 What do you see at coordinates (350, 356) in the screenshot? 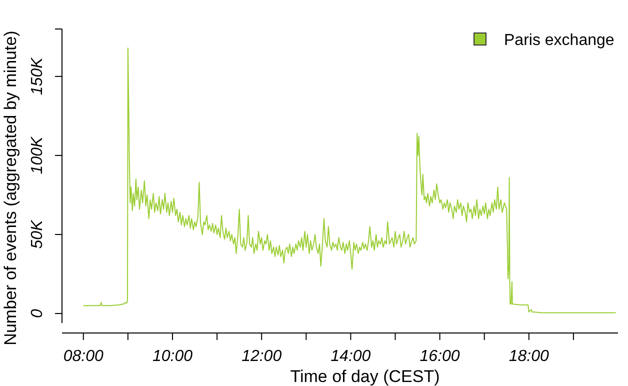
I see `x-tick-label: 14:00` at bounding box center [350, 356].